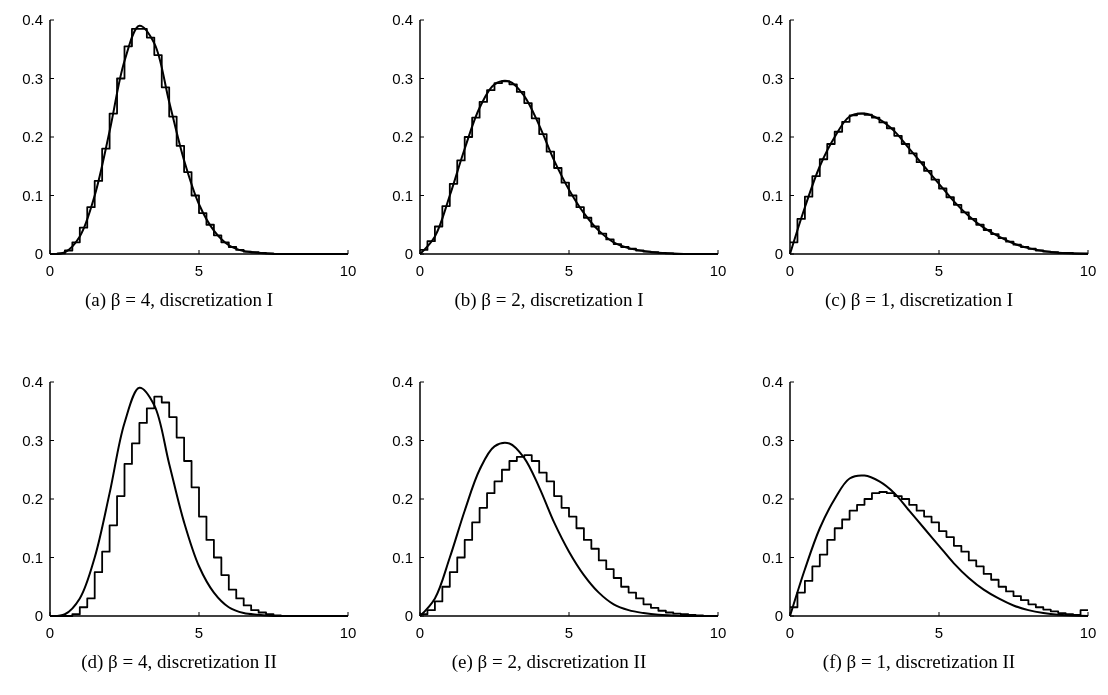 This screenshot has width=1108, height=695. I want to click on text: (a) β = 4, discretization I, so click(179, 300).